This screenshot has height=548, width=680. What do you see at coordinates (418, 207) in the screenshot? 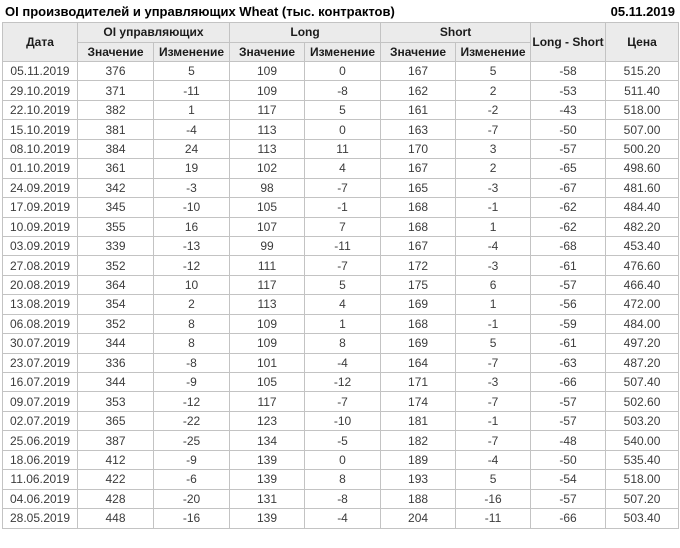
I see `short-value-cell: 168` at bounding box center [418, 207].